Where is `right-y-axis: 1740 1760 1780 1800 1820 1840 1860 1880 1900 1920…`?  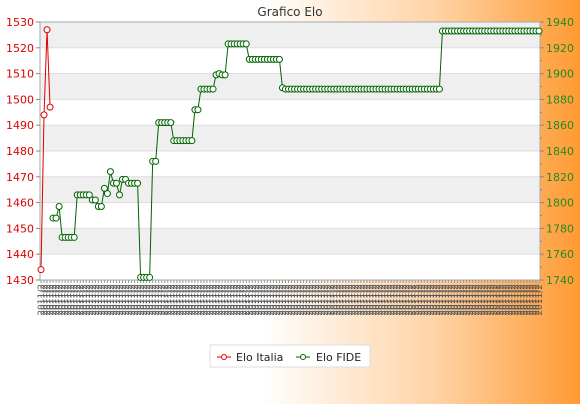 right-y-axis: 1740 1760 1780 1800 1820 1840 1860 1880 1900 1920… is located at coordinates (557, 151).